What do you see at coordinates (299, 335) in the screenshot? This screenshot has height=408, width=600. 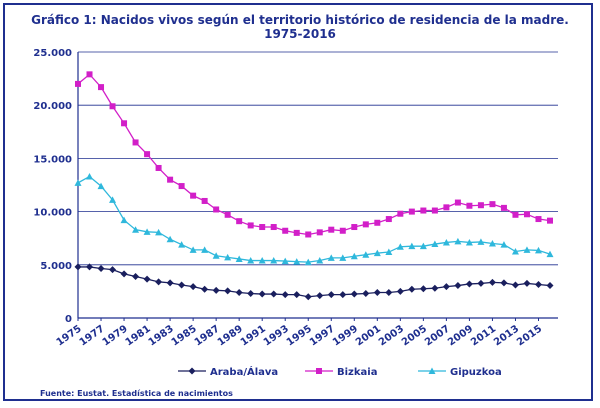 I see `x-tick-label: 1995` at bounding box center [299, 335].